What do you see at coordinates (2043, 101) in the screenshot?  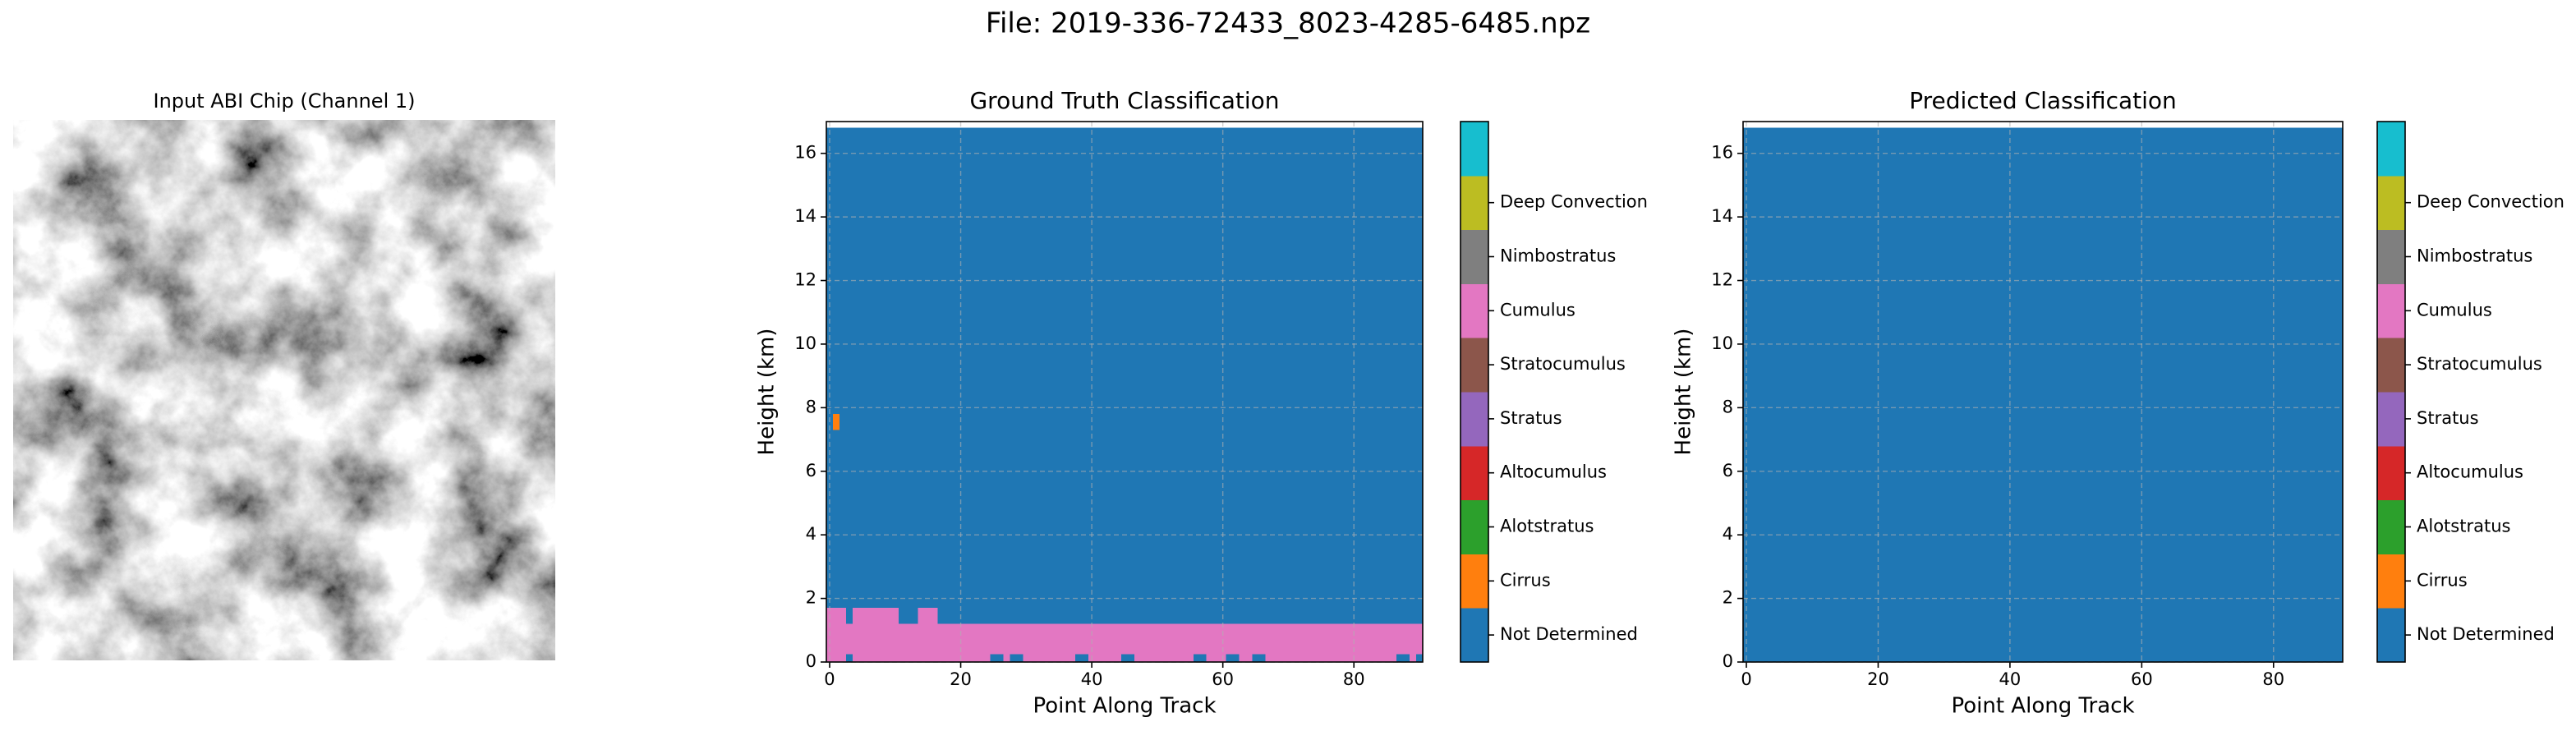 I see `panel-title: Predicted Classification` at bounding box center [2043, 101].